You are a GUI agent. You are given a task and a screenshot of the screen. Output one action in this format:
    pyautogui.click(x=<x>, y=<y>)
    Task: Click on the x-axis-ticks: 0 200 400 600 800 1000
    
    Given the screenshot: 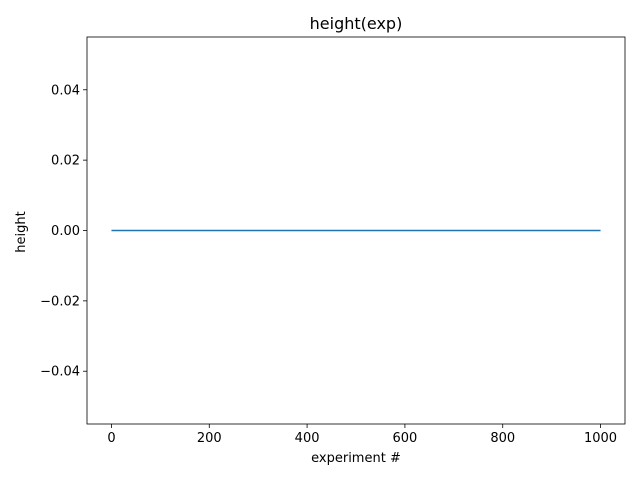 What is the action you would take?
    pyautogui.click(x=362, y=435)
    